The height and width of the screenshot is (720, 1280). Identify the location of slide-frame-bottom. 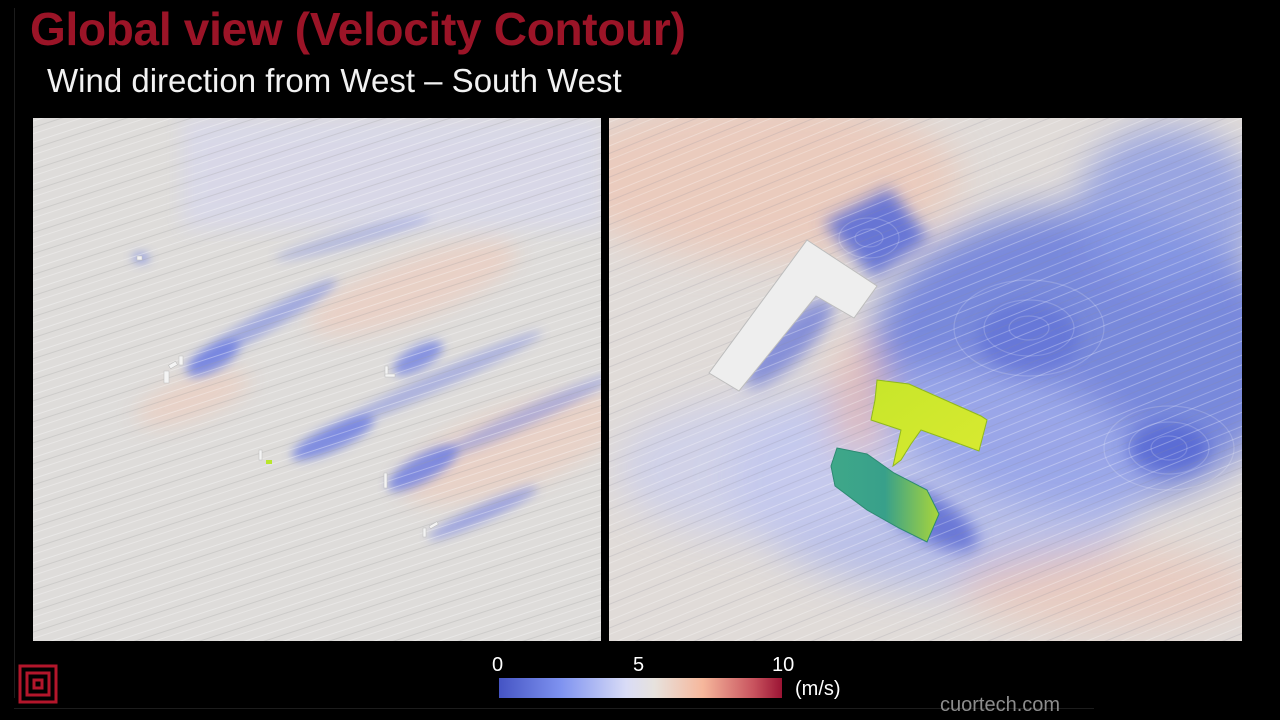
(554, 708).